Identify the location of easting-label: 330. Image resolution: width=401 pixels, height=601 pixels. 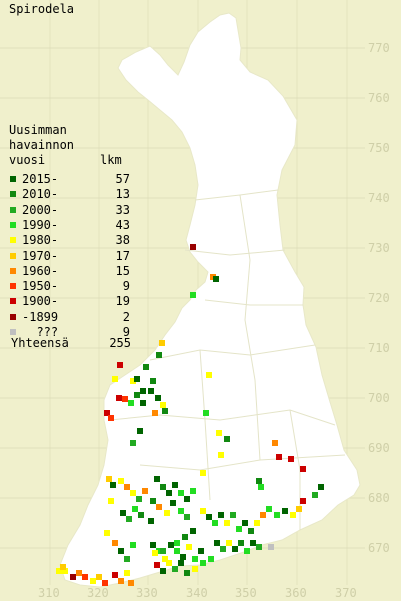
(147, 593).